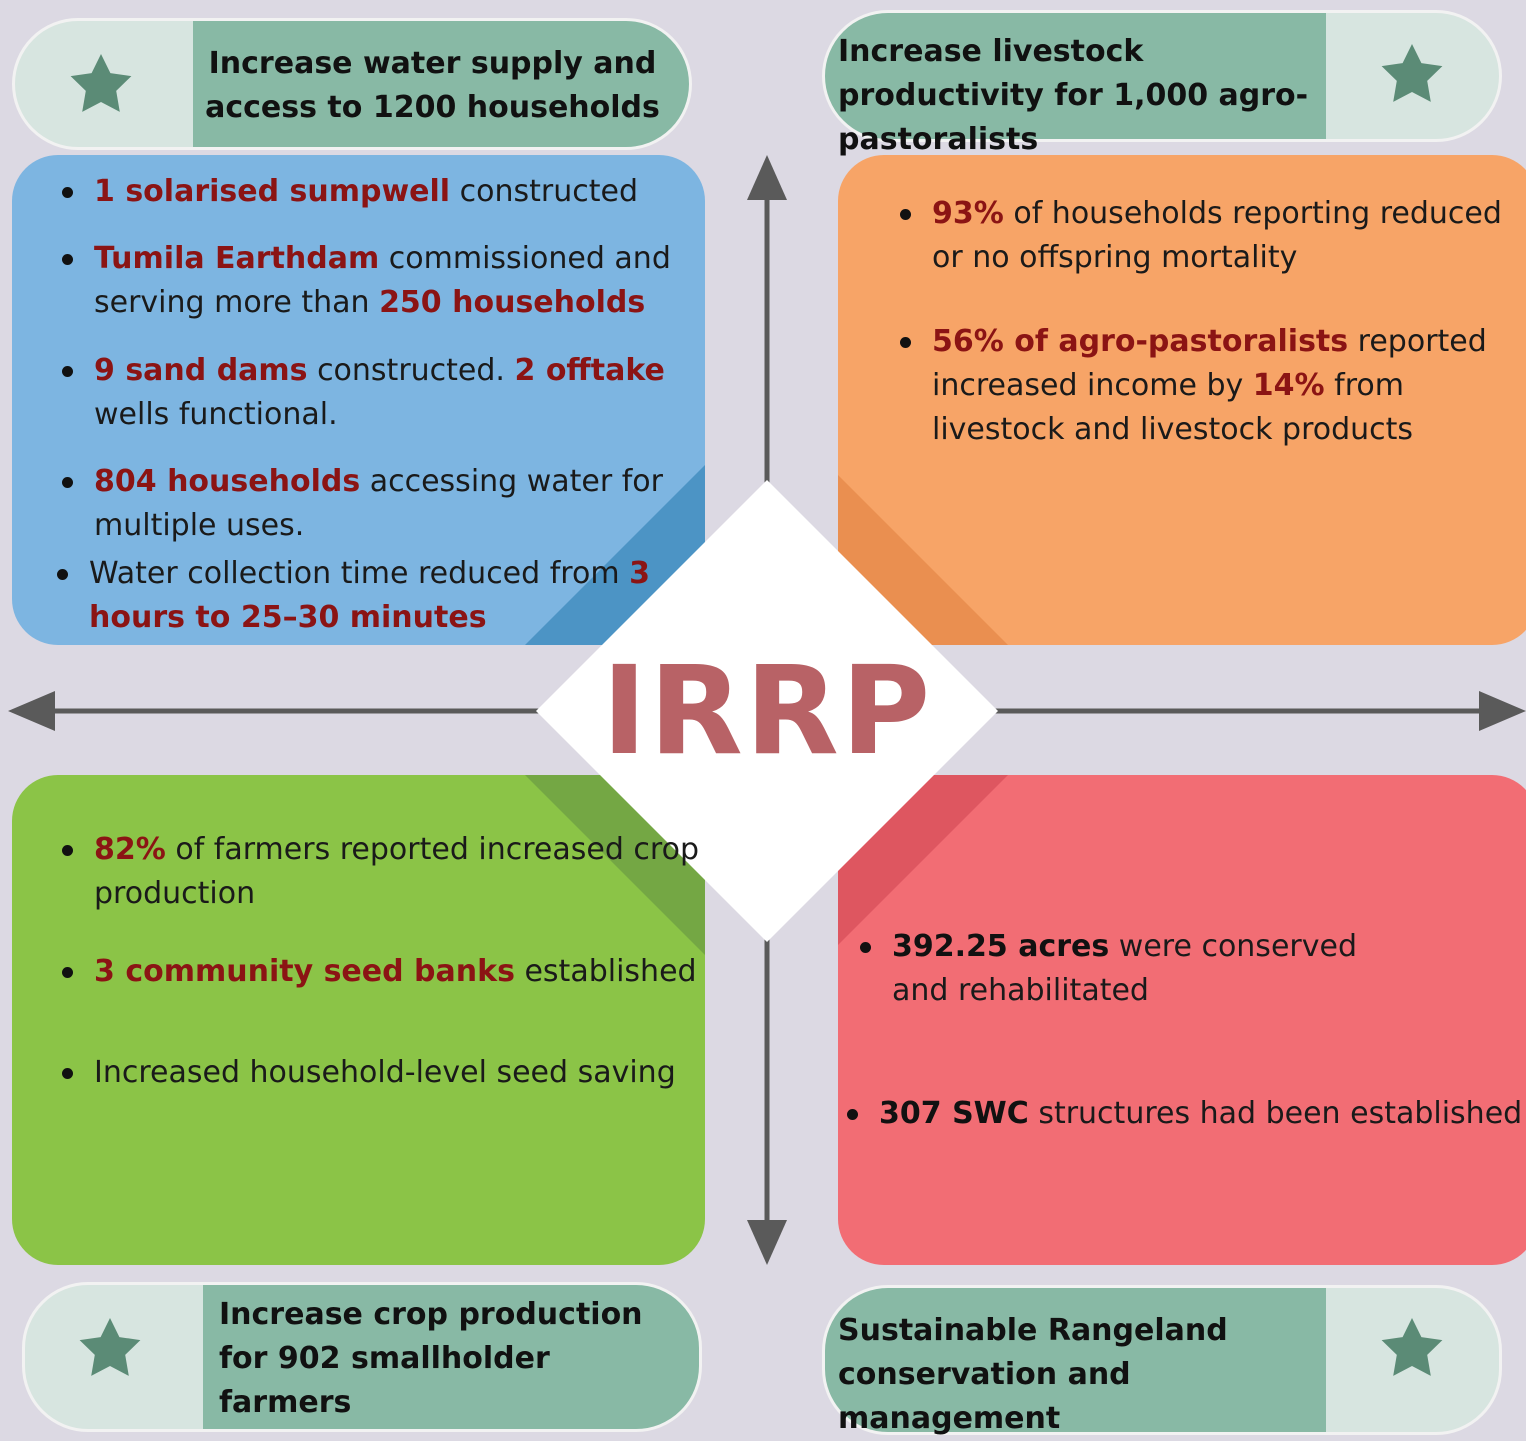  What do you see at coordinates (227, 481) in the screenshot?
I see `highlight-text: 804 households` at bounding box center [227, 481].